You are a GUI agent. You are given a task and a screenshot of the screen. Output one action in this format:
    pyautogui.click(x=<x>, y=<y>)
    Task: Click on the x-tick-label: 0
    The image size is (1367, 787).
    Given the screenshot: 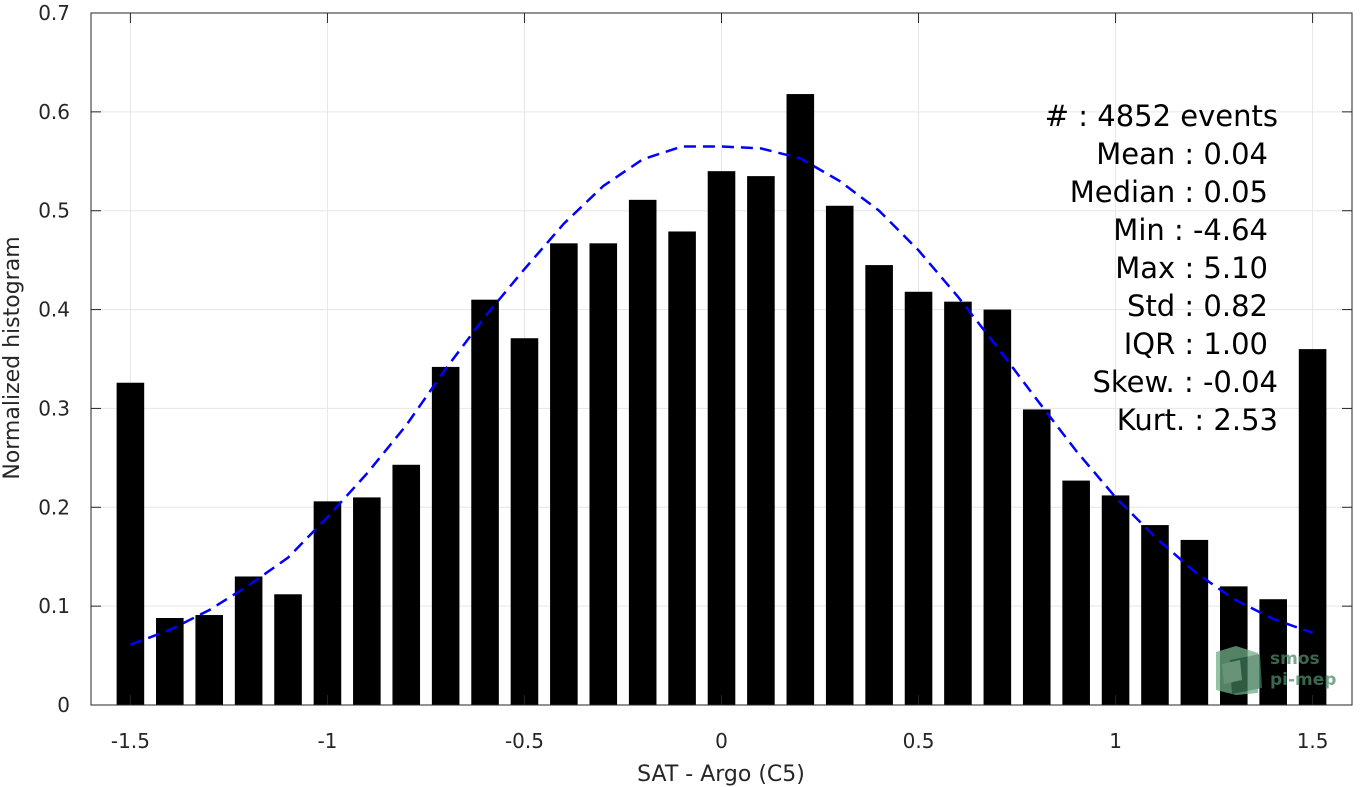 What is the action you would take?
    pyautogui.click(x=721, y=741)
    